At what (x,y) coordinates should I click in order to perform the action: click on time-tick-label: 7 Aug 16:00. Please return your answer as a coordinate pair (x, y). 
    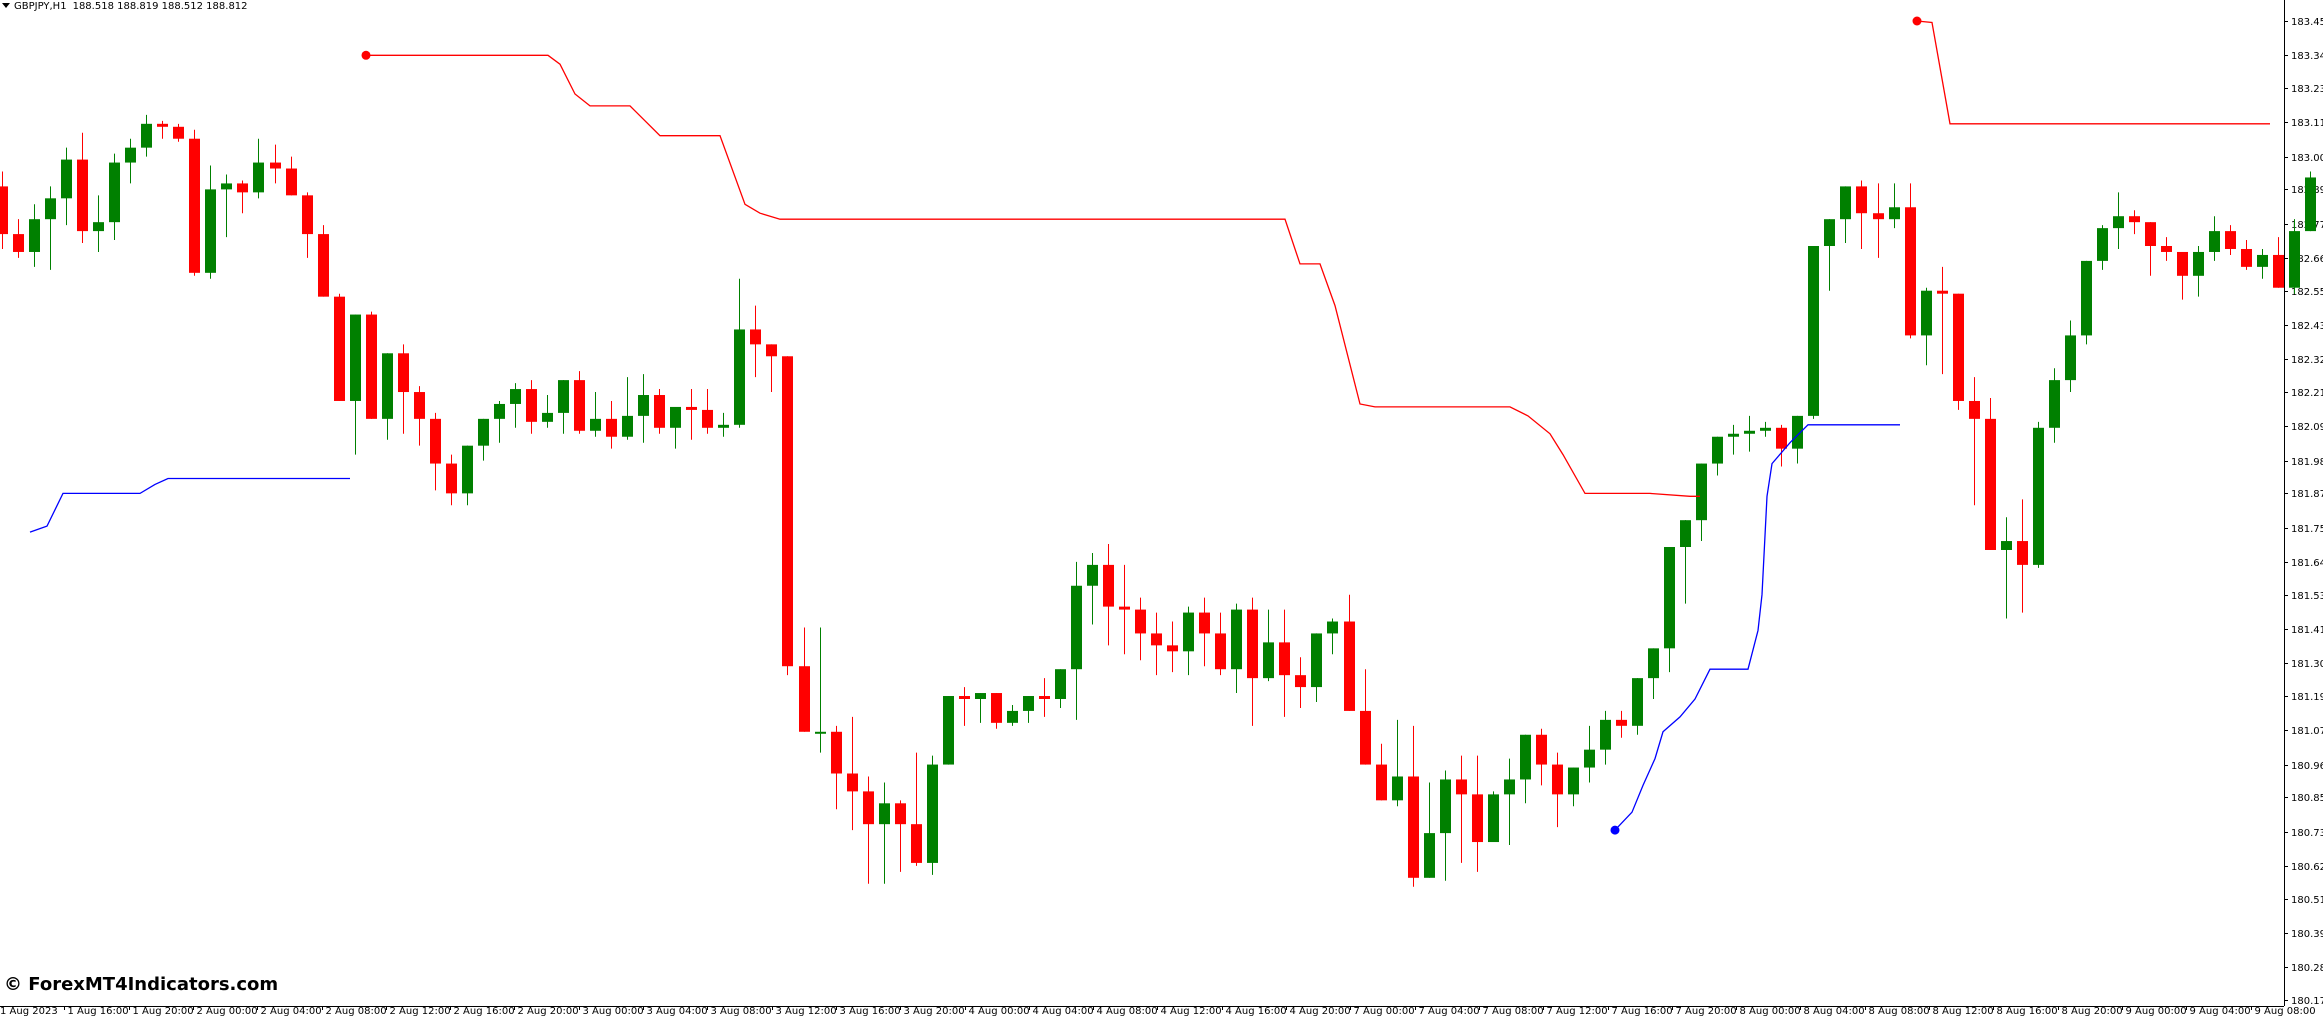
    Looking at the image, I should click on (1642, 1011).